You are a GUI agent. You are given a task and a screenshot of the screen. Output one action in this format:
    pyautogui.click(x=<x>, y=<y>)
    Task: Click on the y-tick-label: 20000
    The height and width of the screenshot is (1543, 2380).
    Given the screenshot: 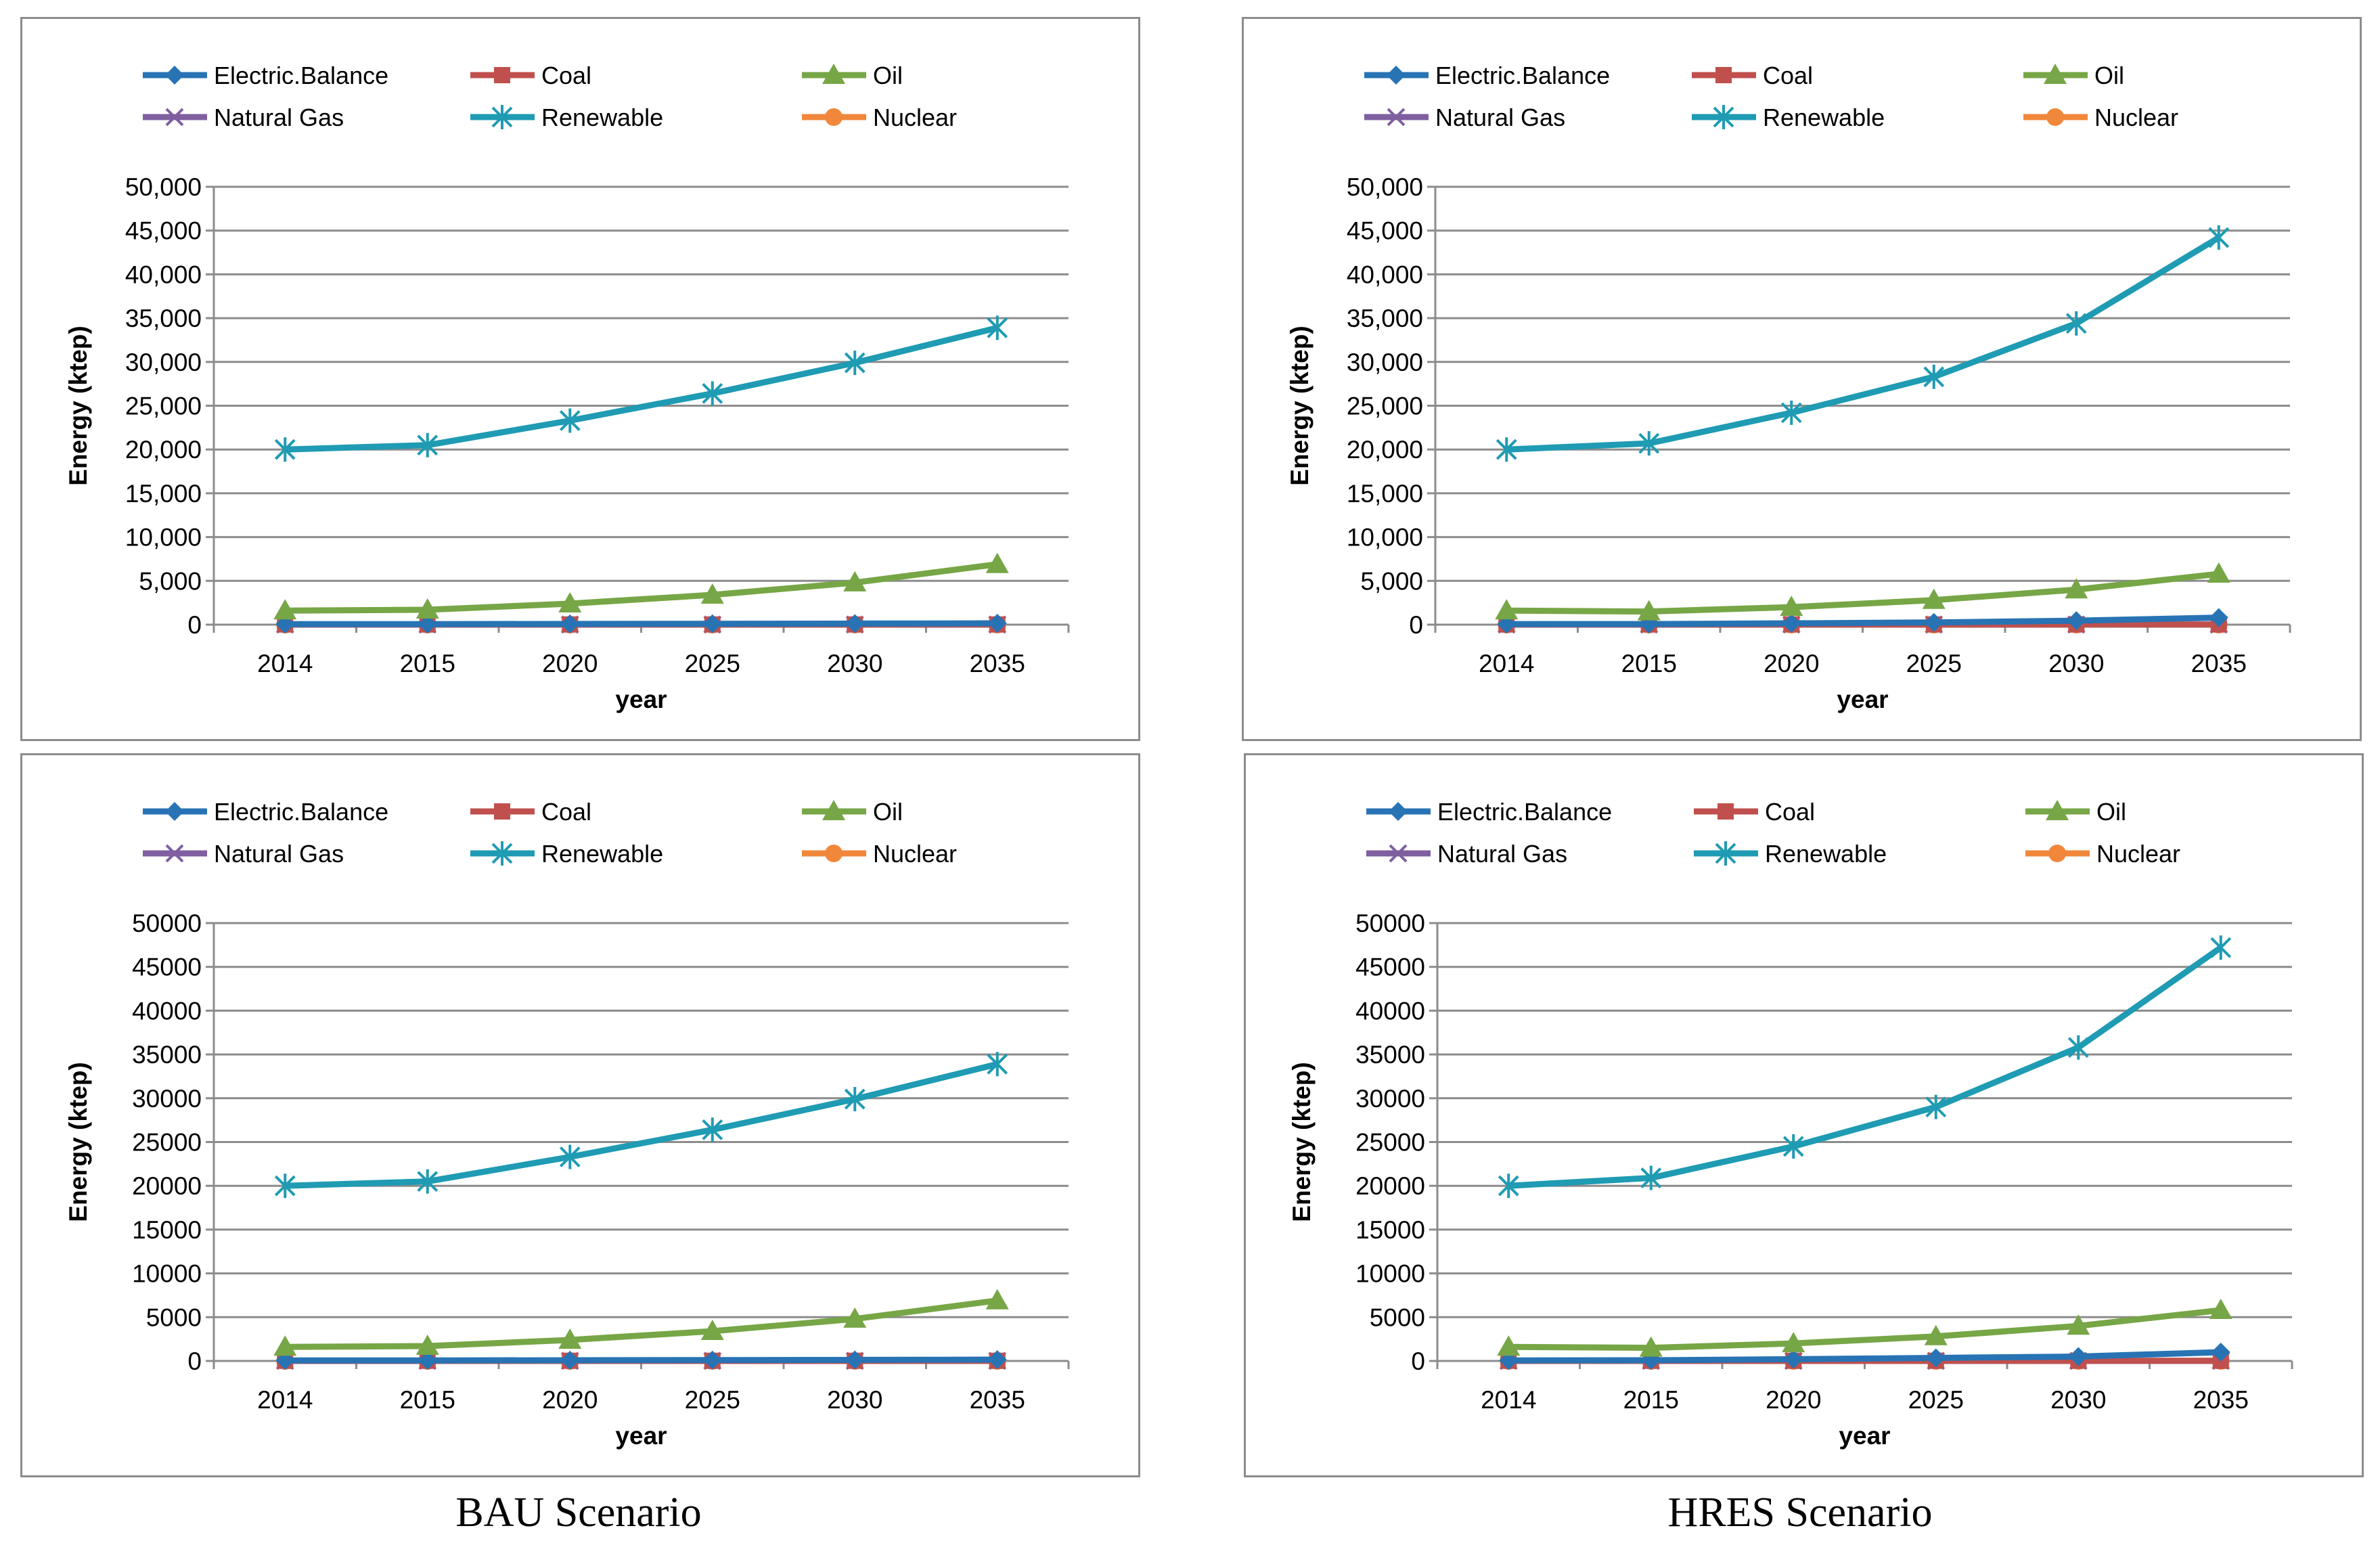 What is the action you would take?
    pyautogui.click(x=167, y=1186)
    